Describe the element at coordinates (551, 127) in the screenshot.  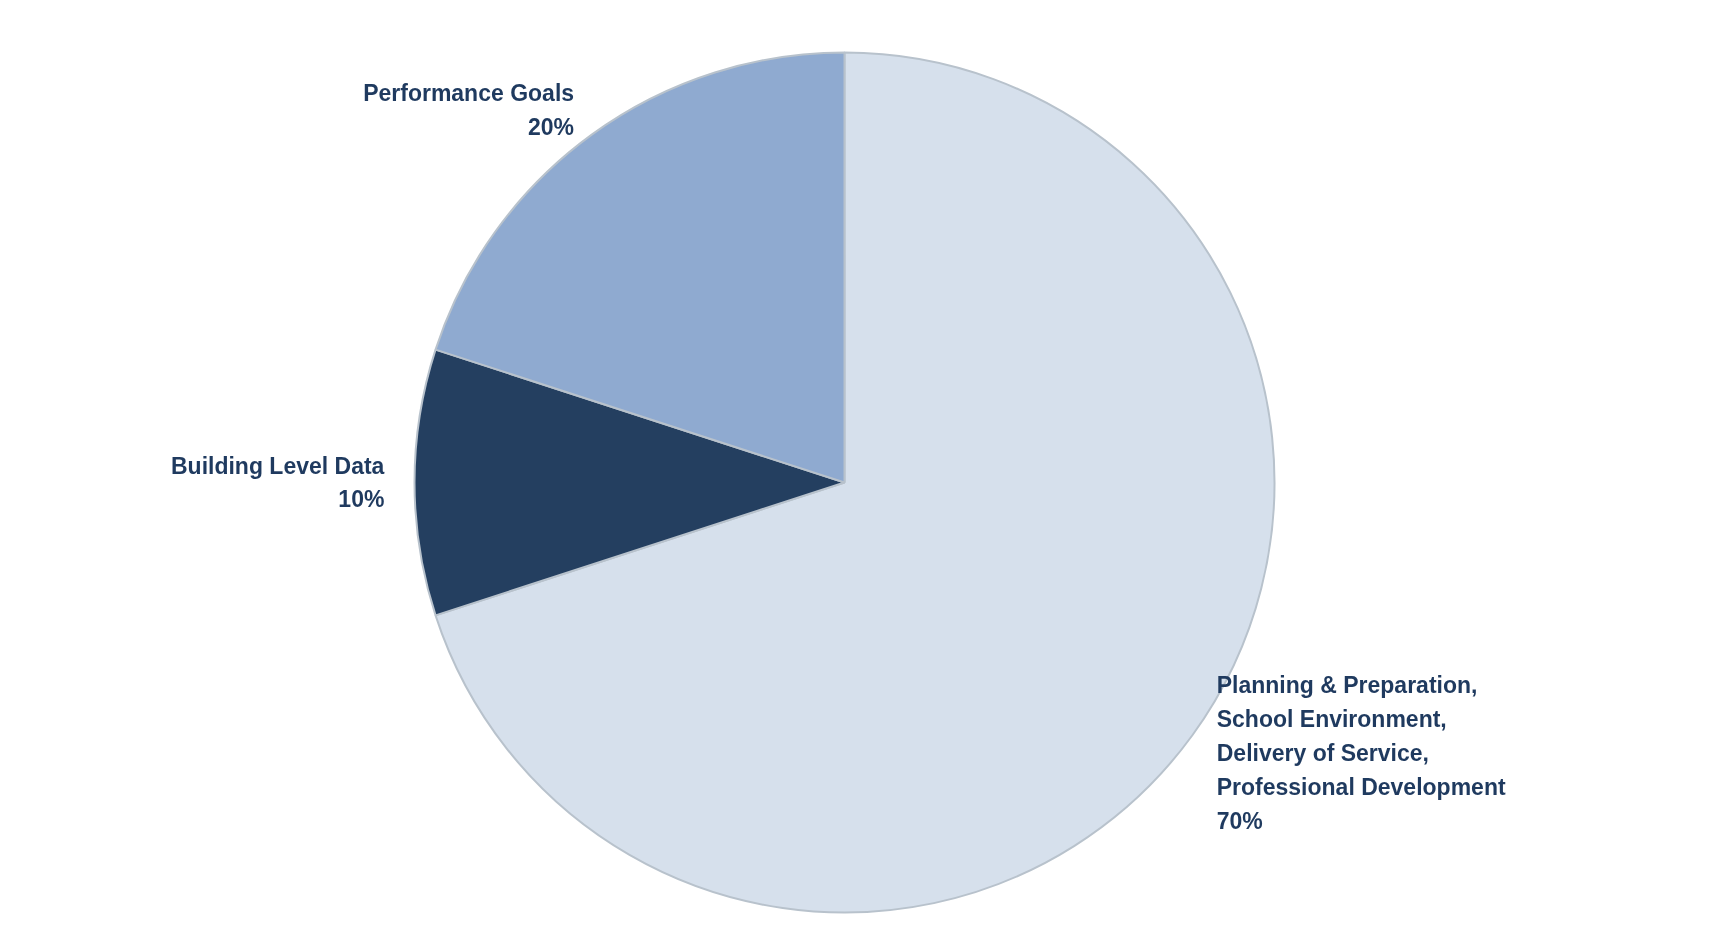
I see `data-label: 20%` at that location.